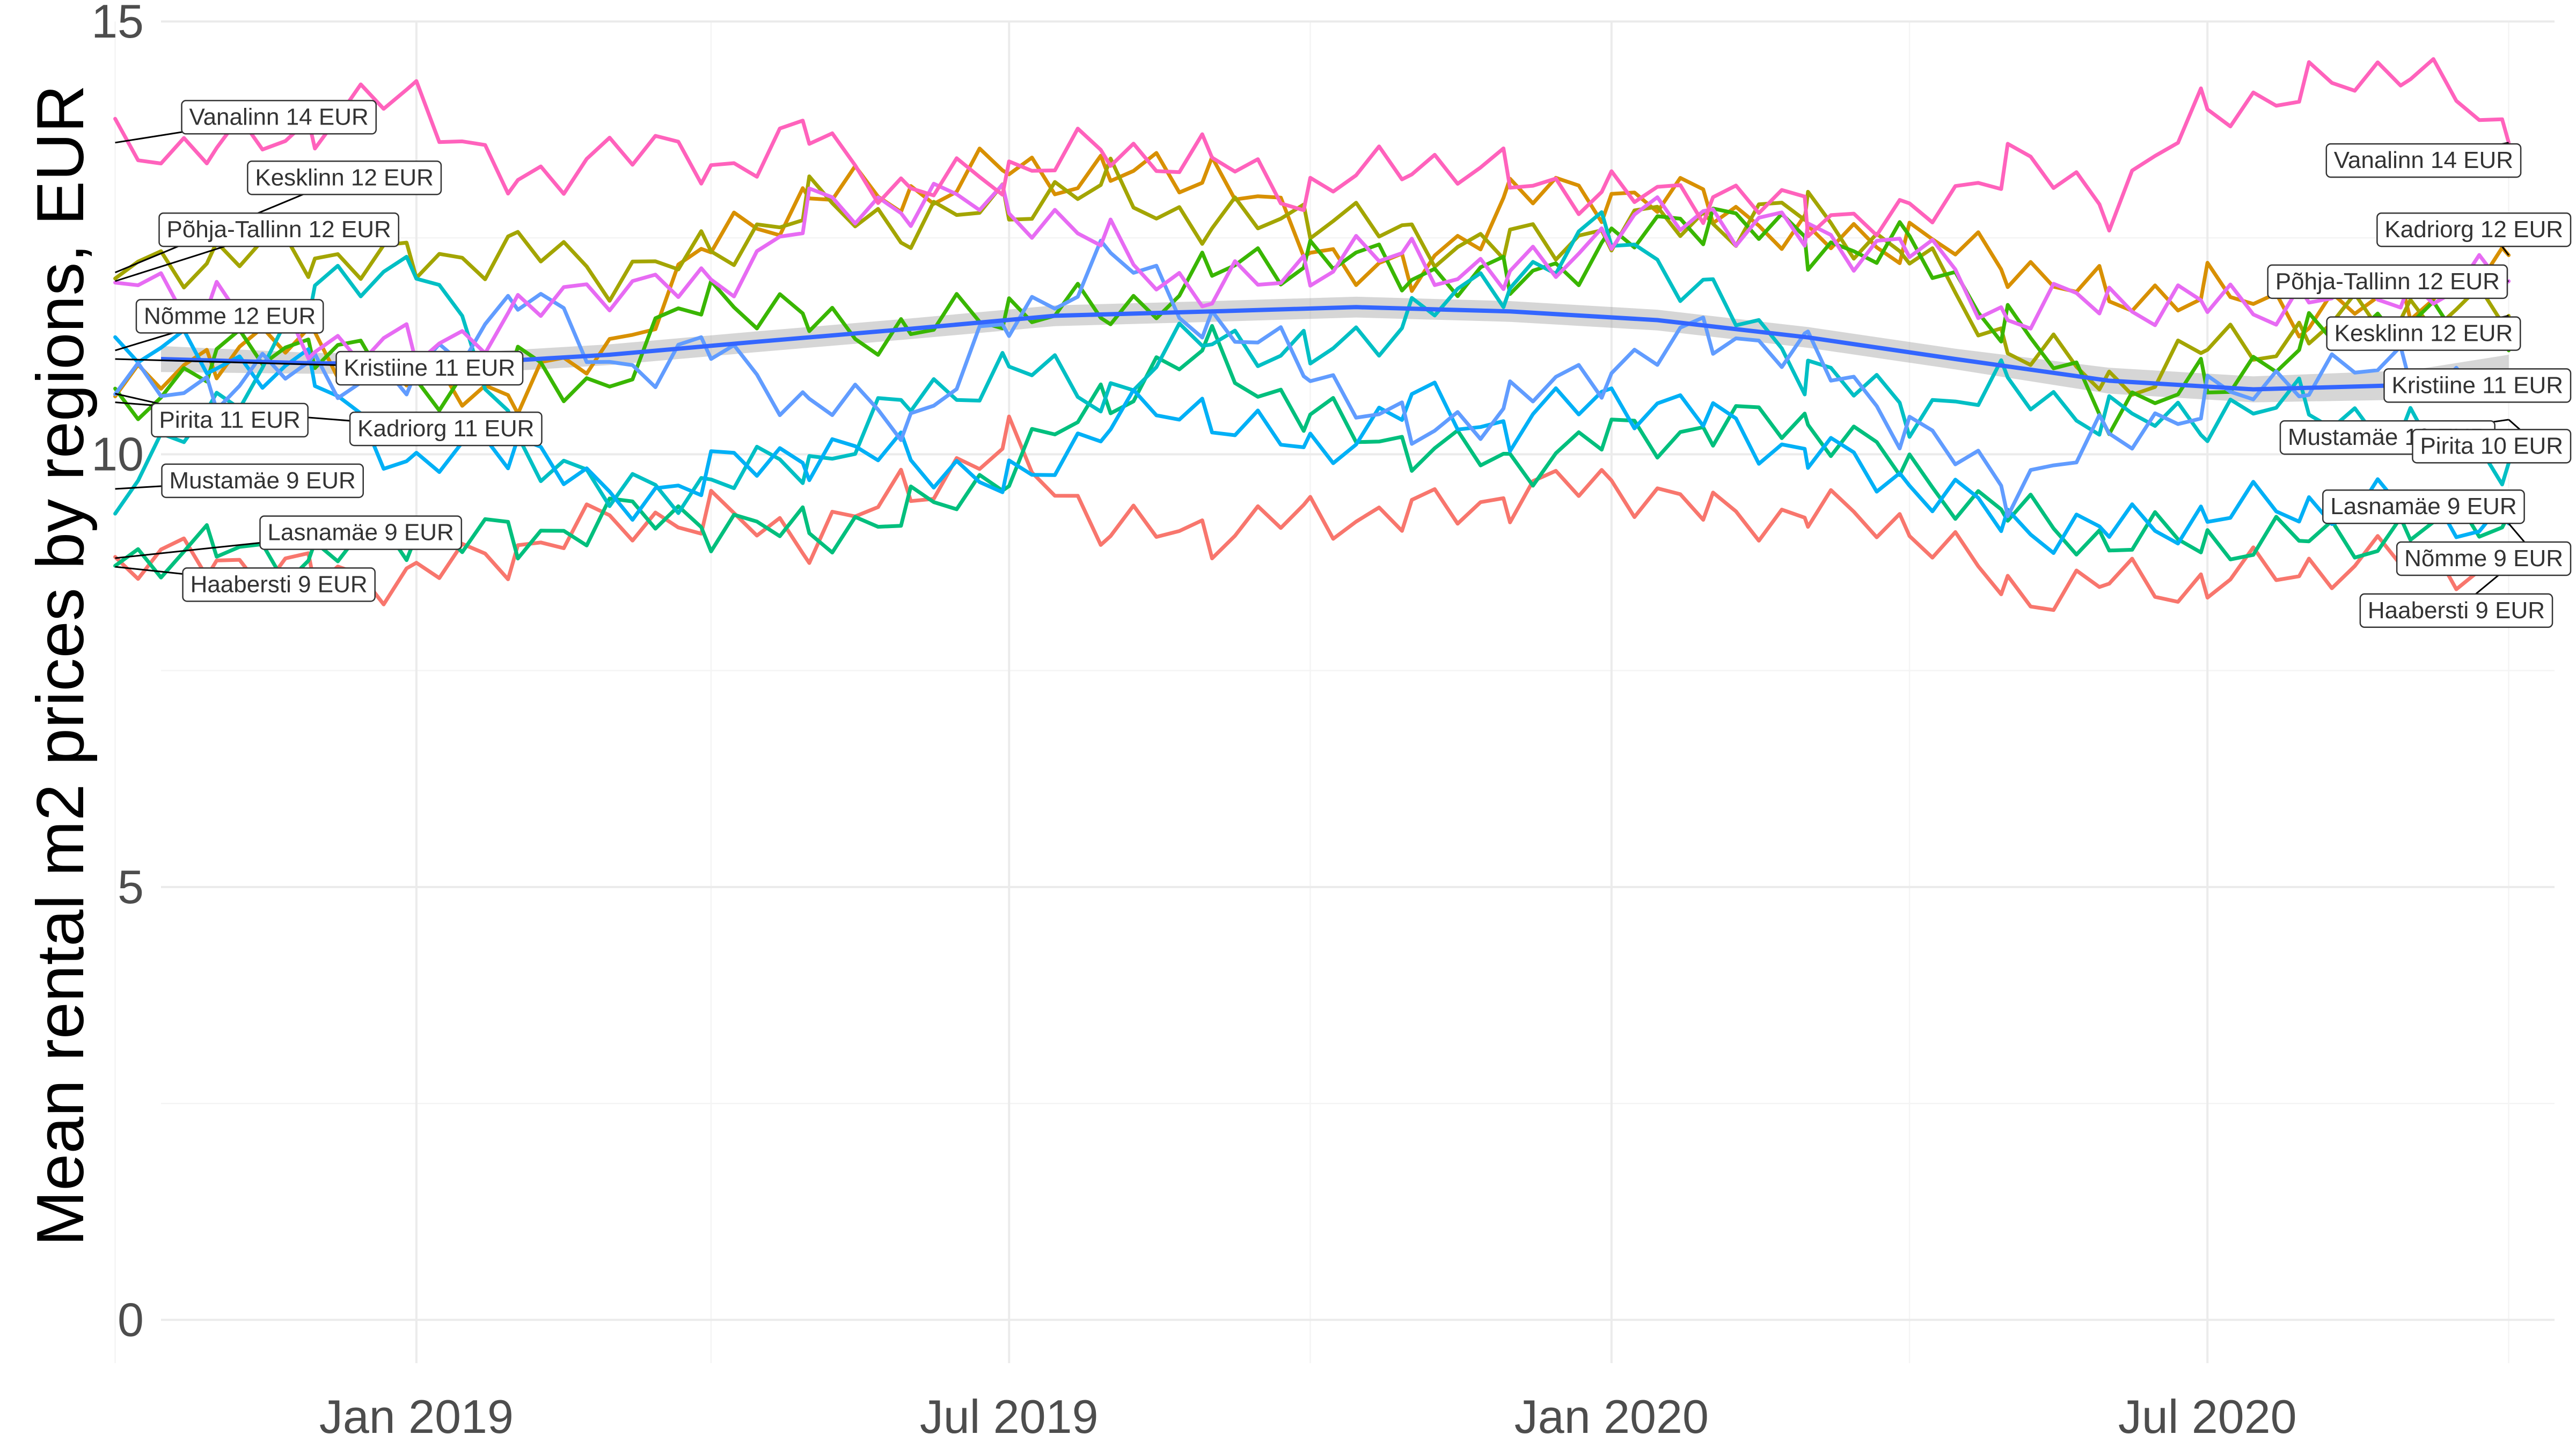 Image resolution: width=2576 pixels, height=1449 pixels. I want to click on y-axis-tick-labels: 0 5 10 15, so click(117, 673).